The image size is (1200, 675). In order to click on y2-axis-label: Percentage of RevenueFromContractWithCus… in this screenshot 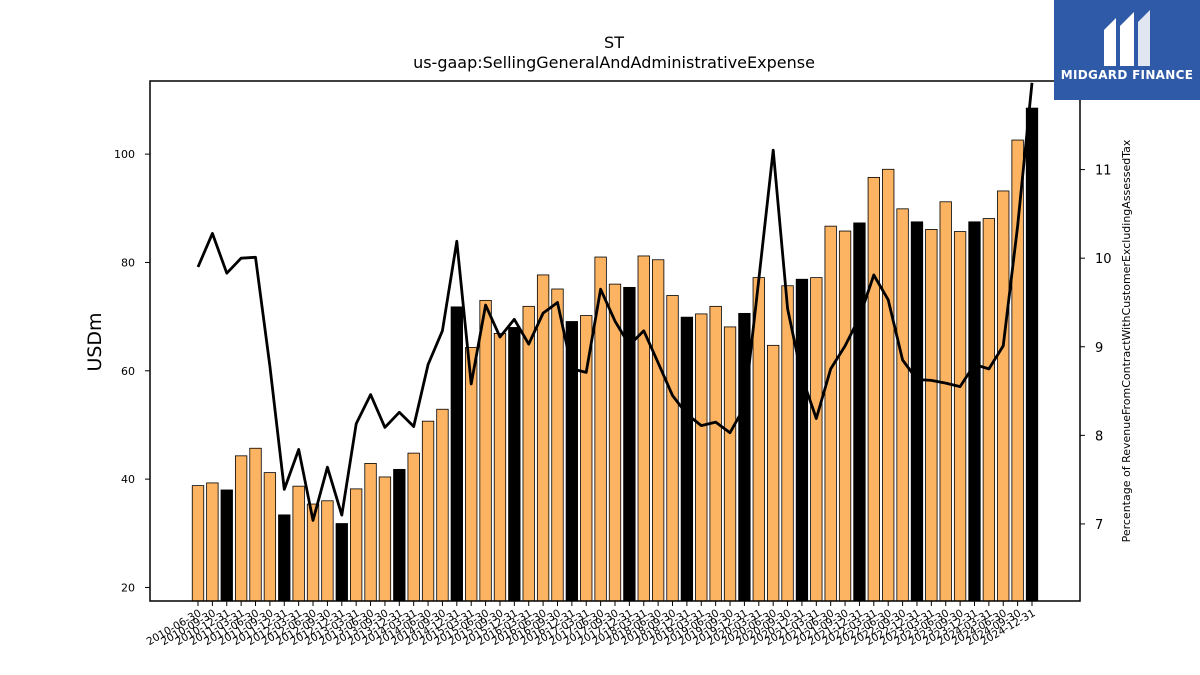, I will do `click(1126, 340)`.